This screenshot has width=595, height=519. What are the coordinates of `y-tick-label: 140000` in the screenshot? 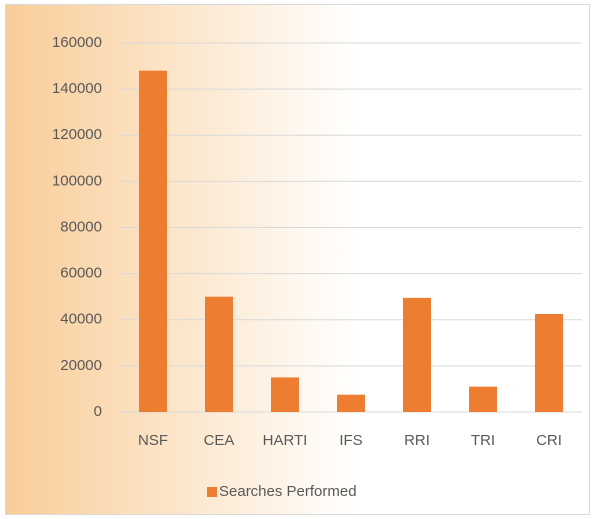 It's located at (77, 88).